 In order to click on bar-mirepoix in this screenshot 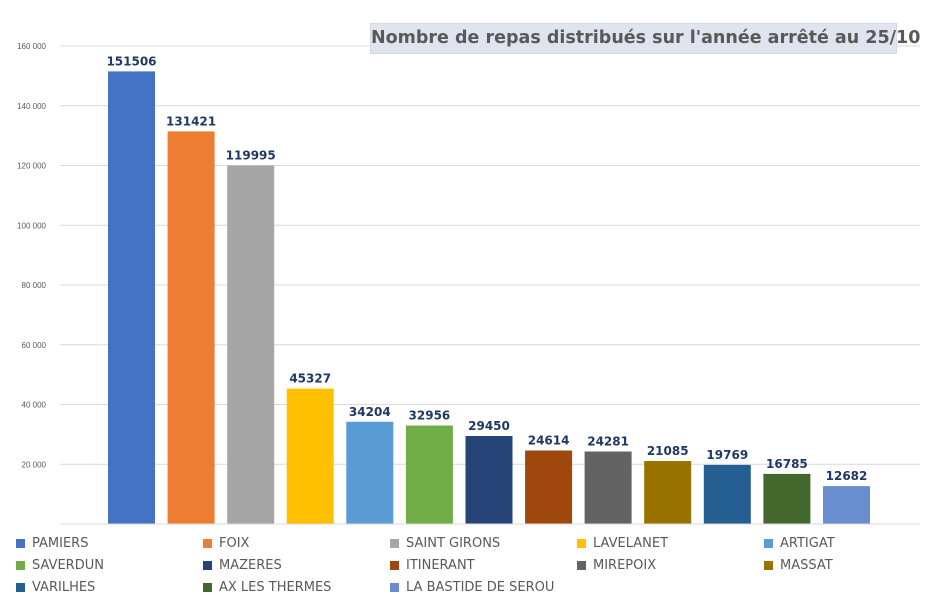, I will do `click(608, 487)`.